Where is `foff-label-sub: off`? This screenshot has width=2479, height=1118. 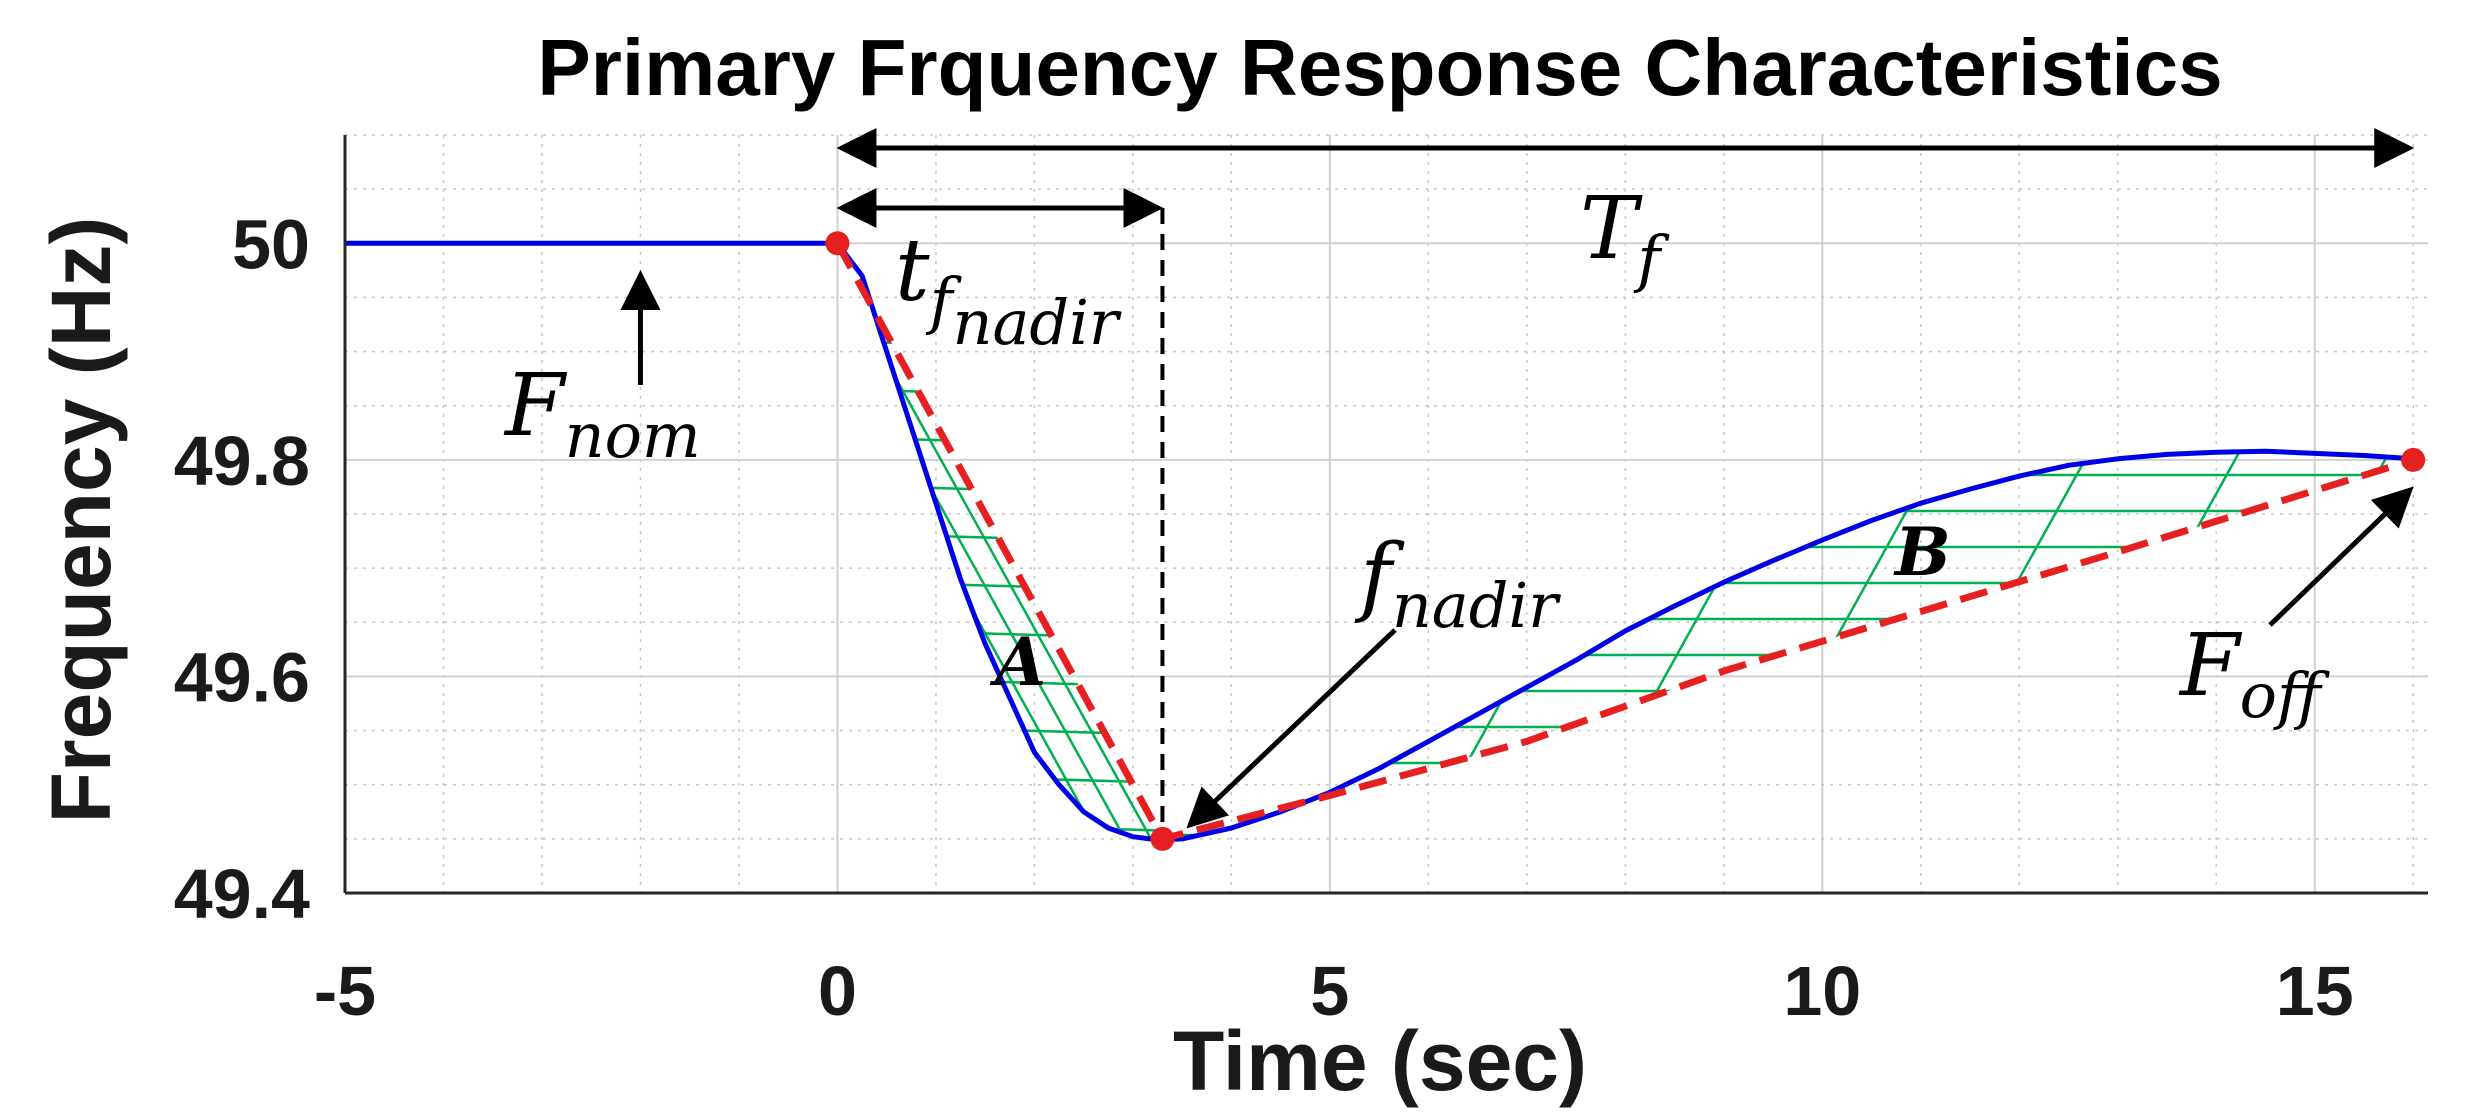
foff-label-sub: off is located at coordinates (2285, 695).